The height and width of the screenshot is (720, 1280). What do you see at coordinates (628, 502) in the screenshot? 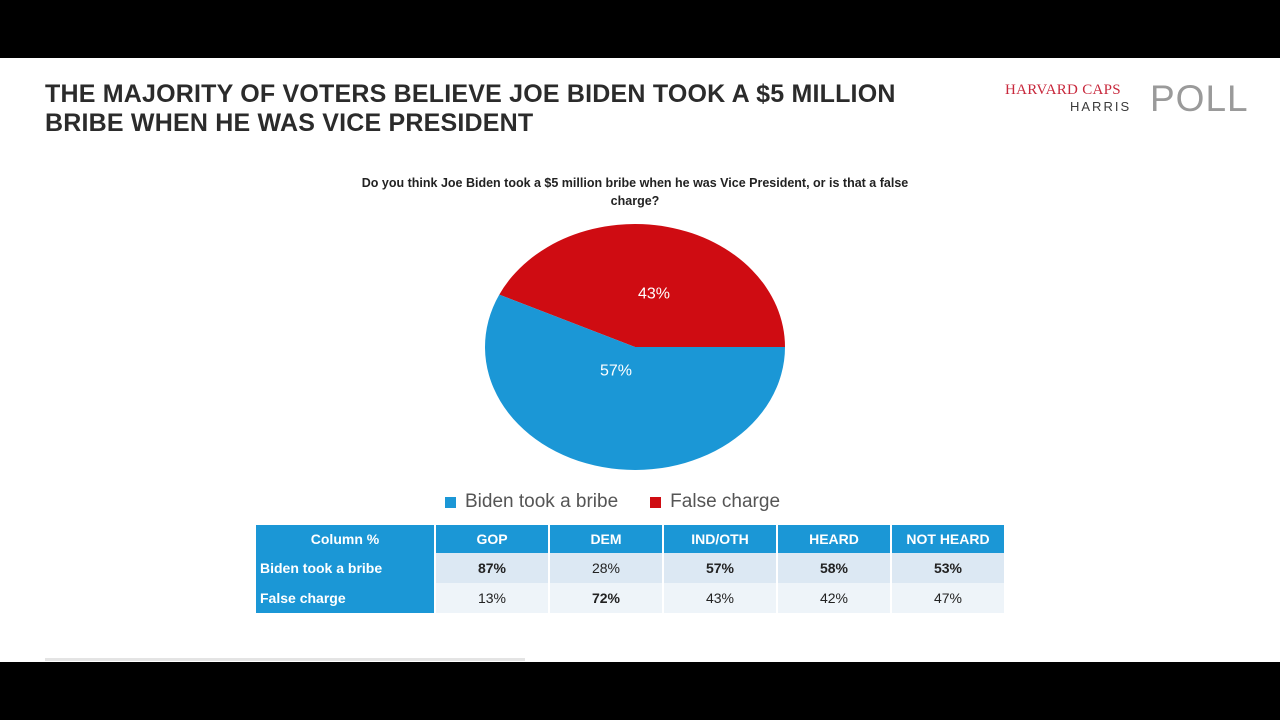
I see `chart-legend: Biden took a bribe False charge` at bounding box center [628, 502].